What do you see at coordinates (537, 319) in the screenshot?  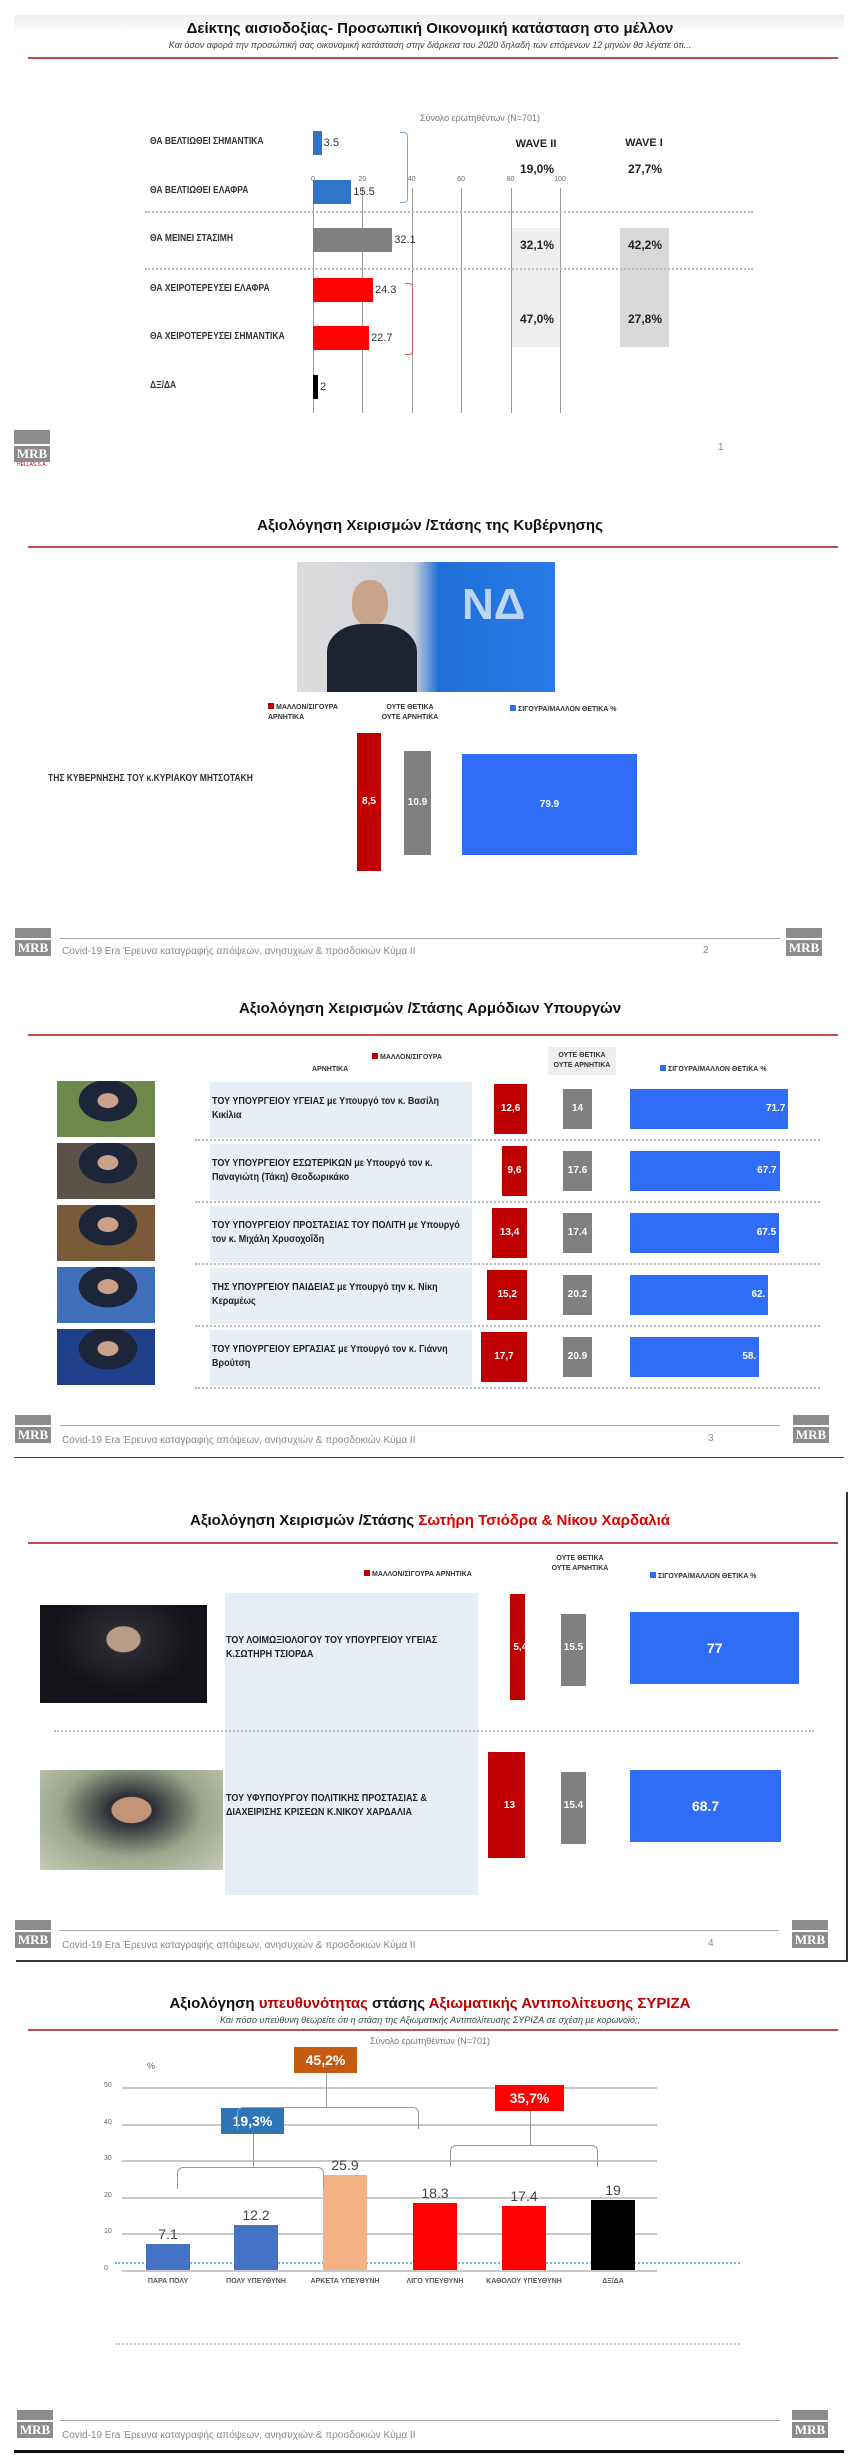 I see `wave2-value: 47,0%` at bounding box center [537, 319].